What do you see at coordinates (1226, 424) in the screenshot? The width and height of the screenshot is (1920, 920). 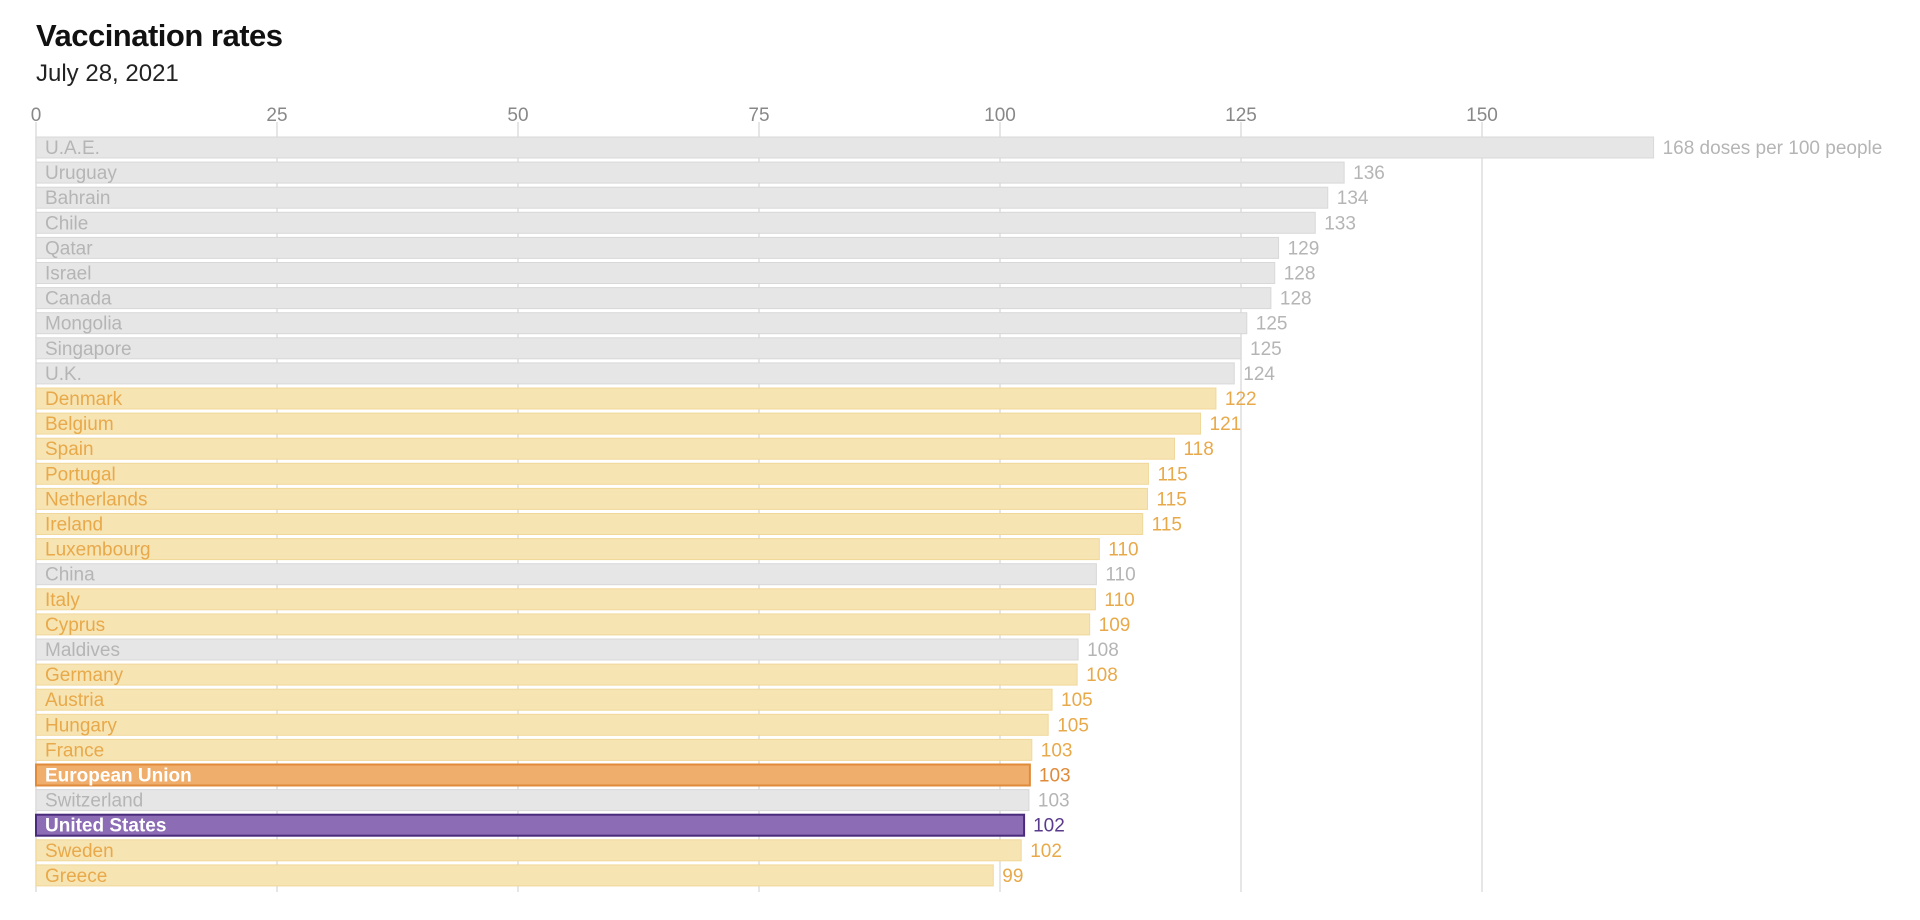 I see `value-label: 121` at bounding box center [1226, 424].